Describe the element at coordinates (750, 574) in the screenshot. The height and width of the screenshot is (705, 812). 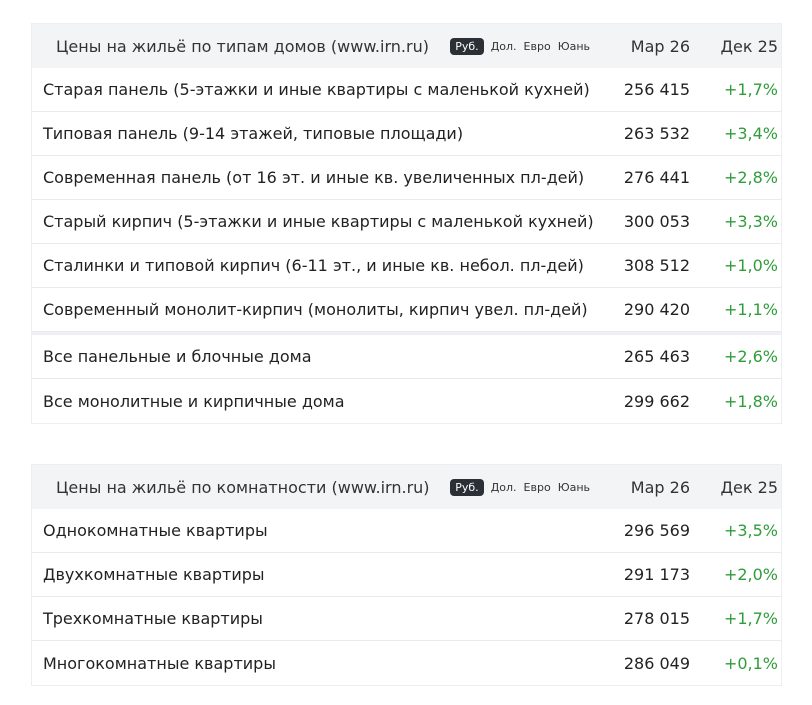
I see `row-change: +2,0%` at that location.